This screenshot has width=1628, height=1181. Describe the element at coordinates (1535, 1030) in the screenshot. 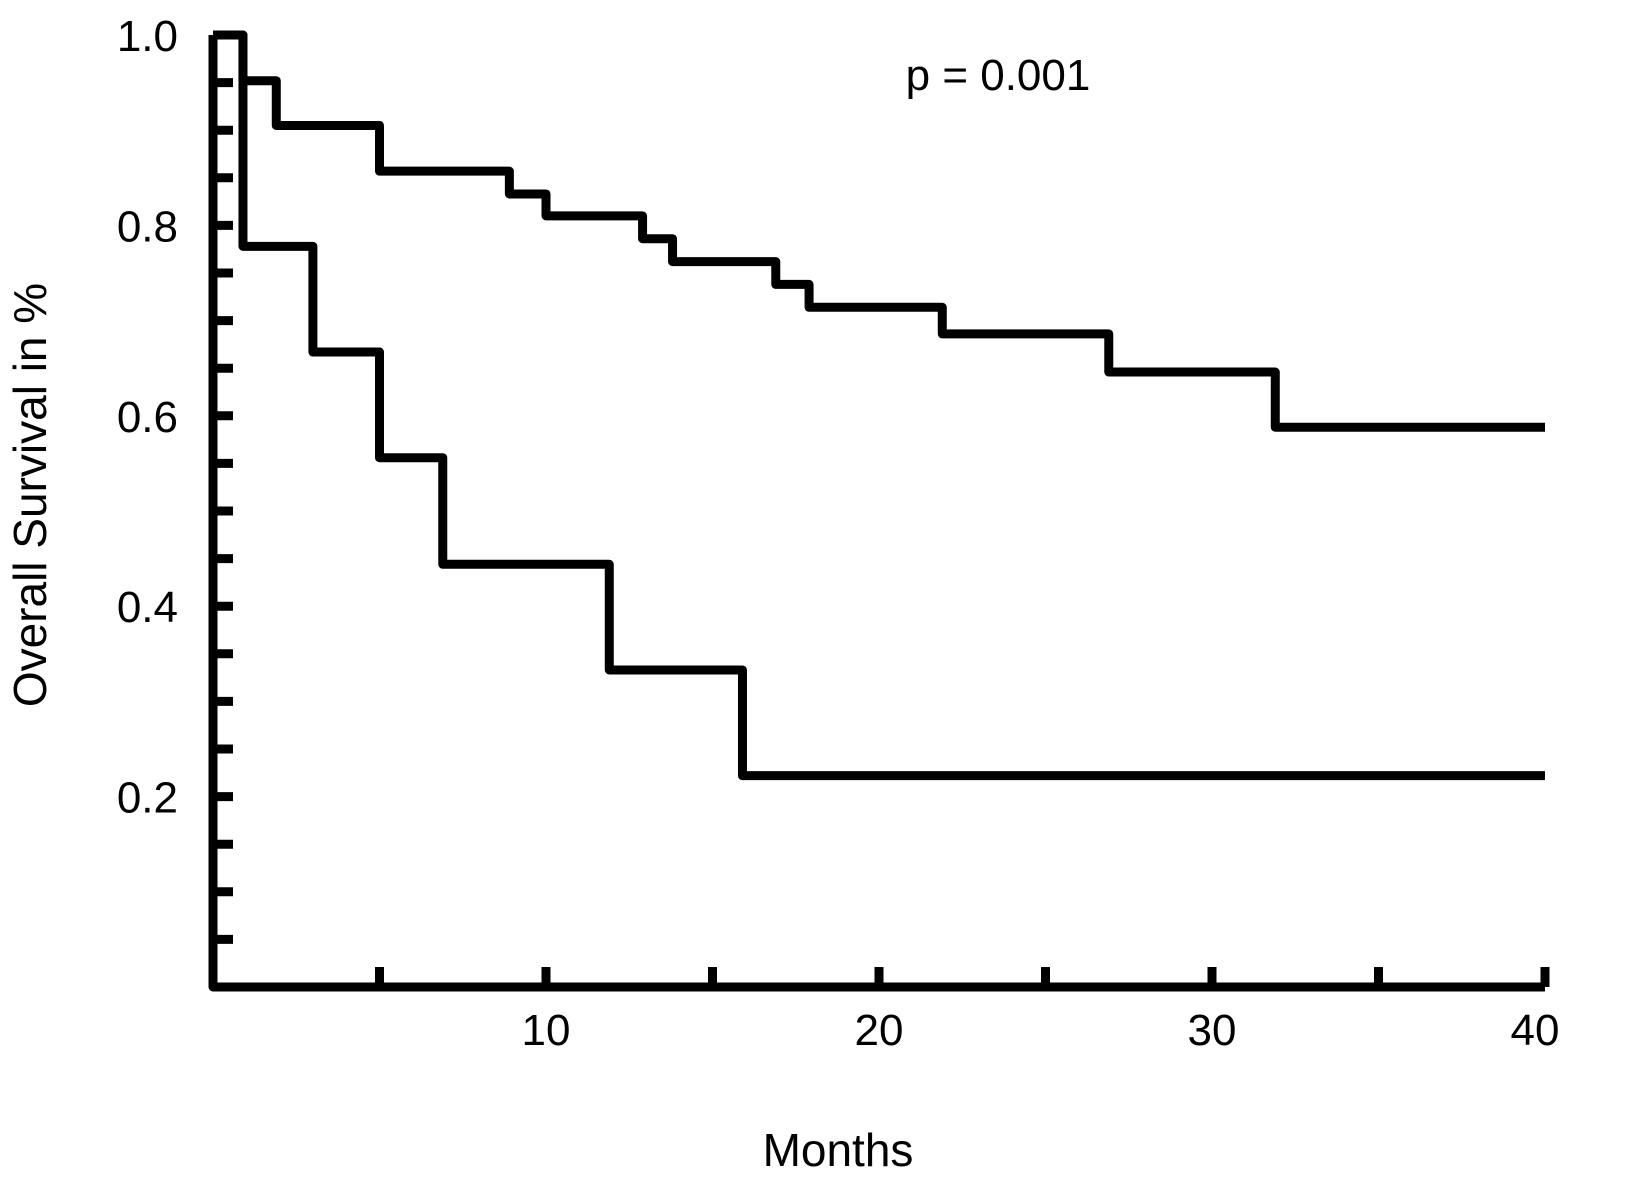

I see `x-tick-label: 40` at that location.